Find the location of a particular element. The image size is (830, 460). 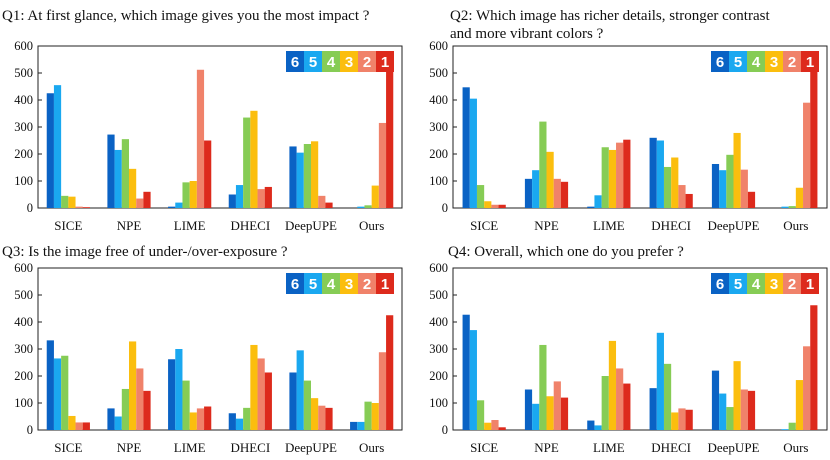

y-tick-label: 500 is located at coordinates (23, 73).